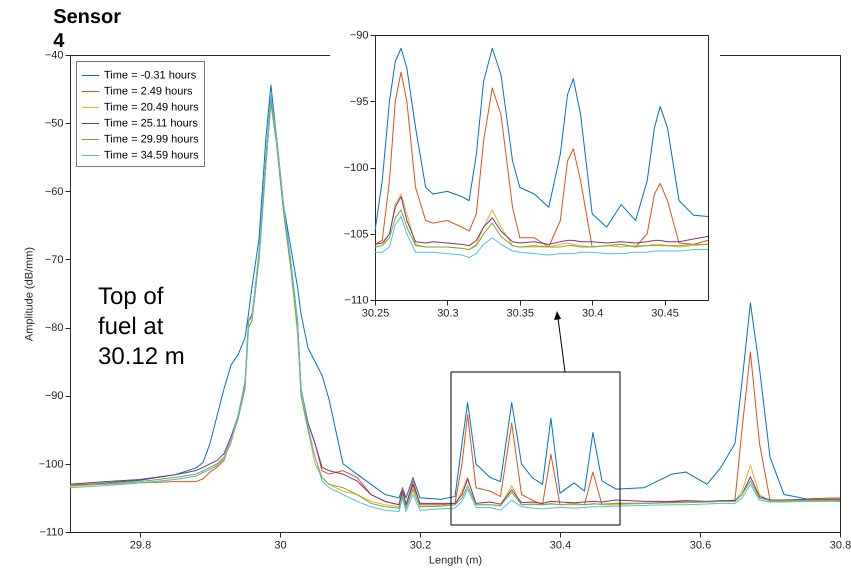 This screenshot has height=580, width=851. What do you see at coordinates (149, 92) in the screenshot?
I see `legend-label: Time = 2.49 hours` at bounding box center [149, 92].